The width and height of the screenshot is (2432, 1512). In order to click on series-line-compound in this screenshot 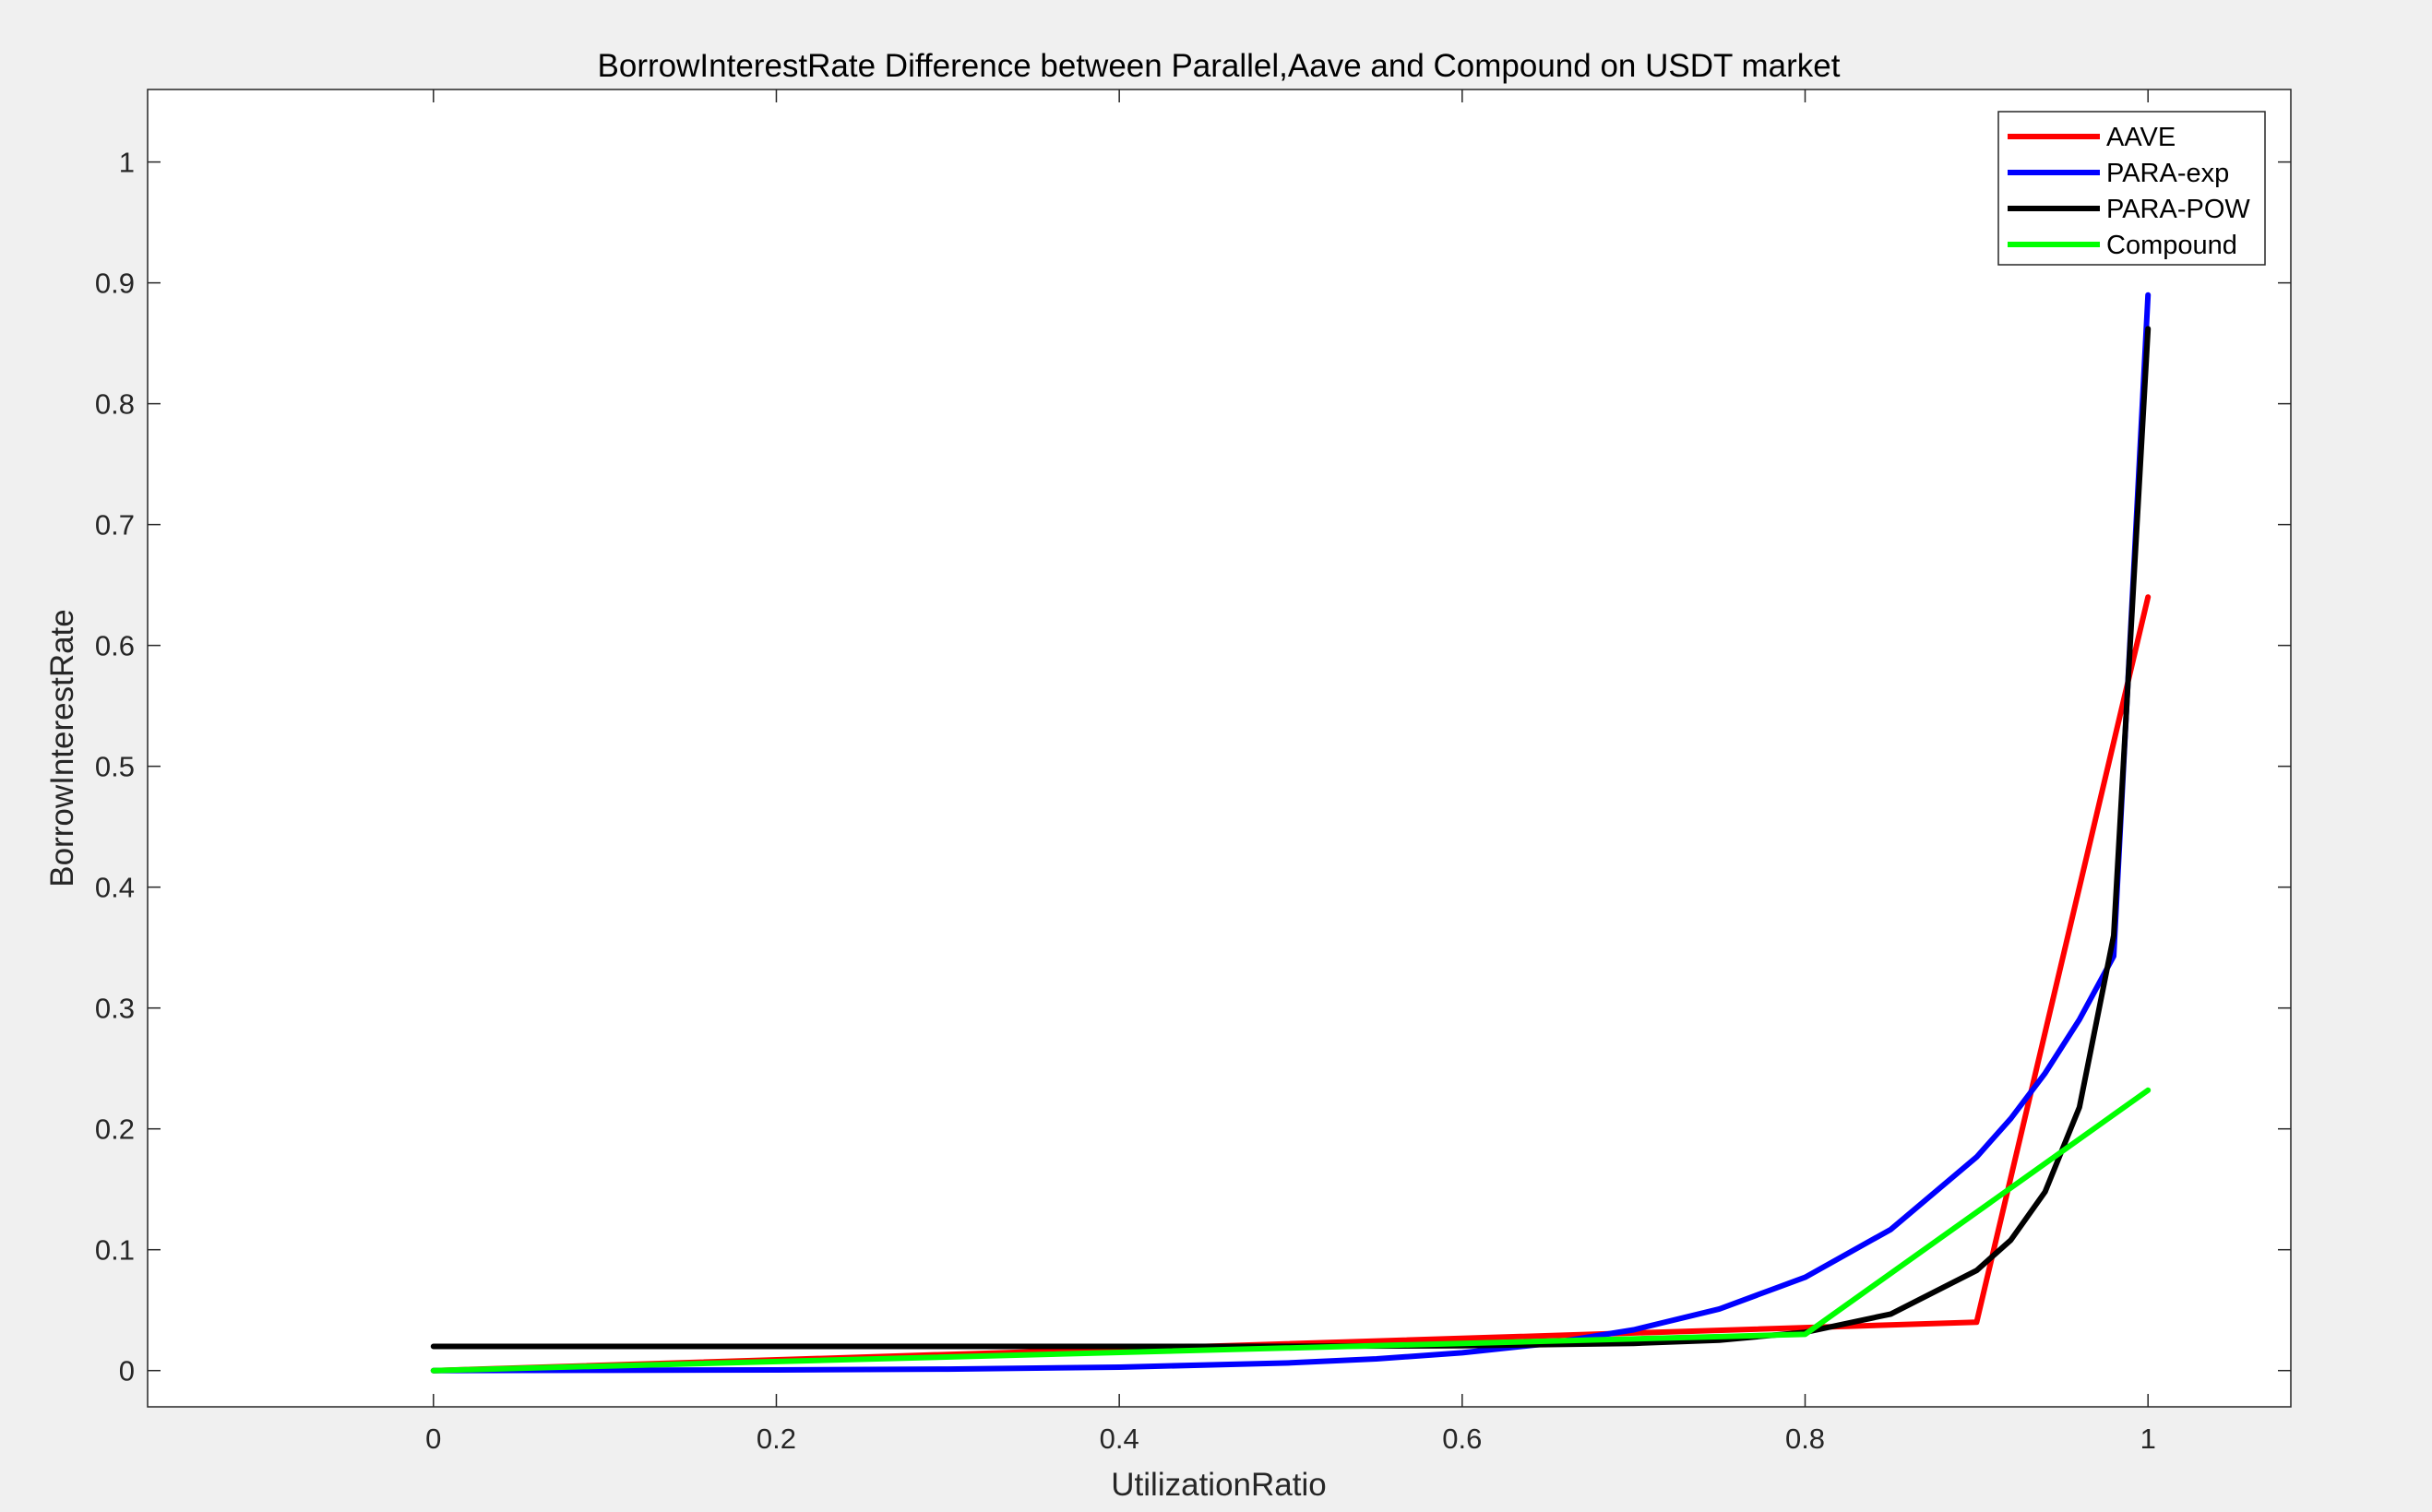, I will do `click(1291, 1230)`.